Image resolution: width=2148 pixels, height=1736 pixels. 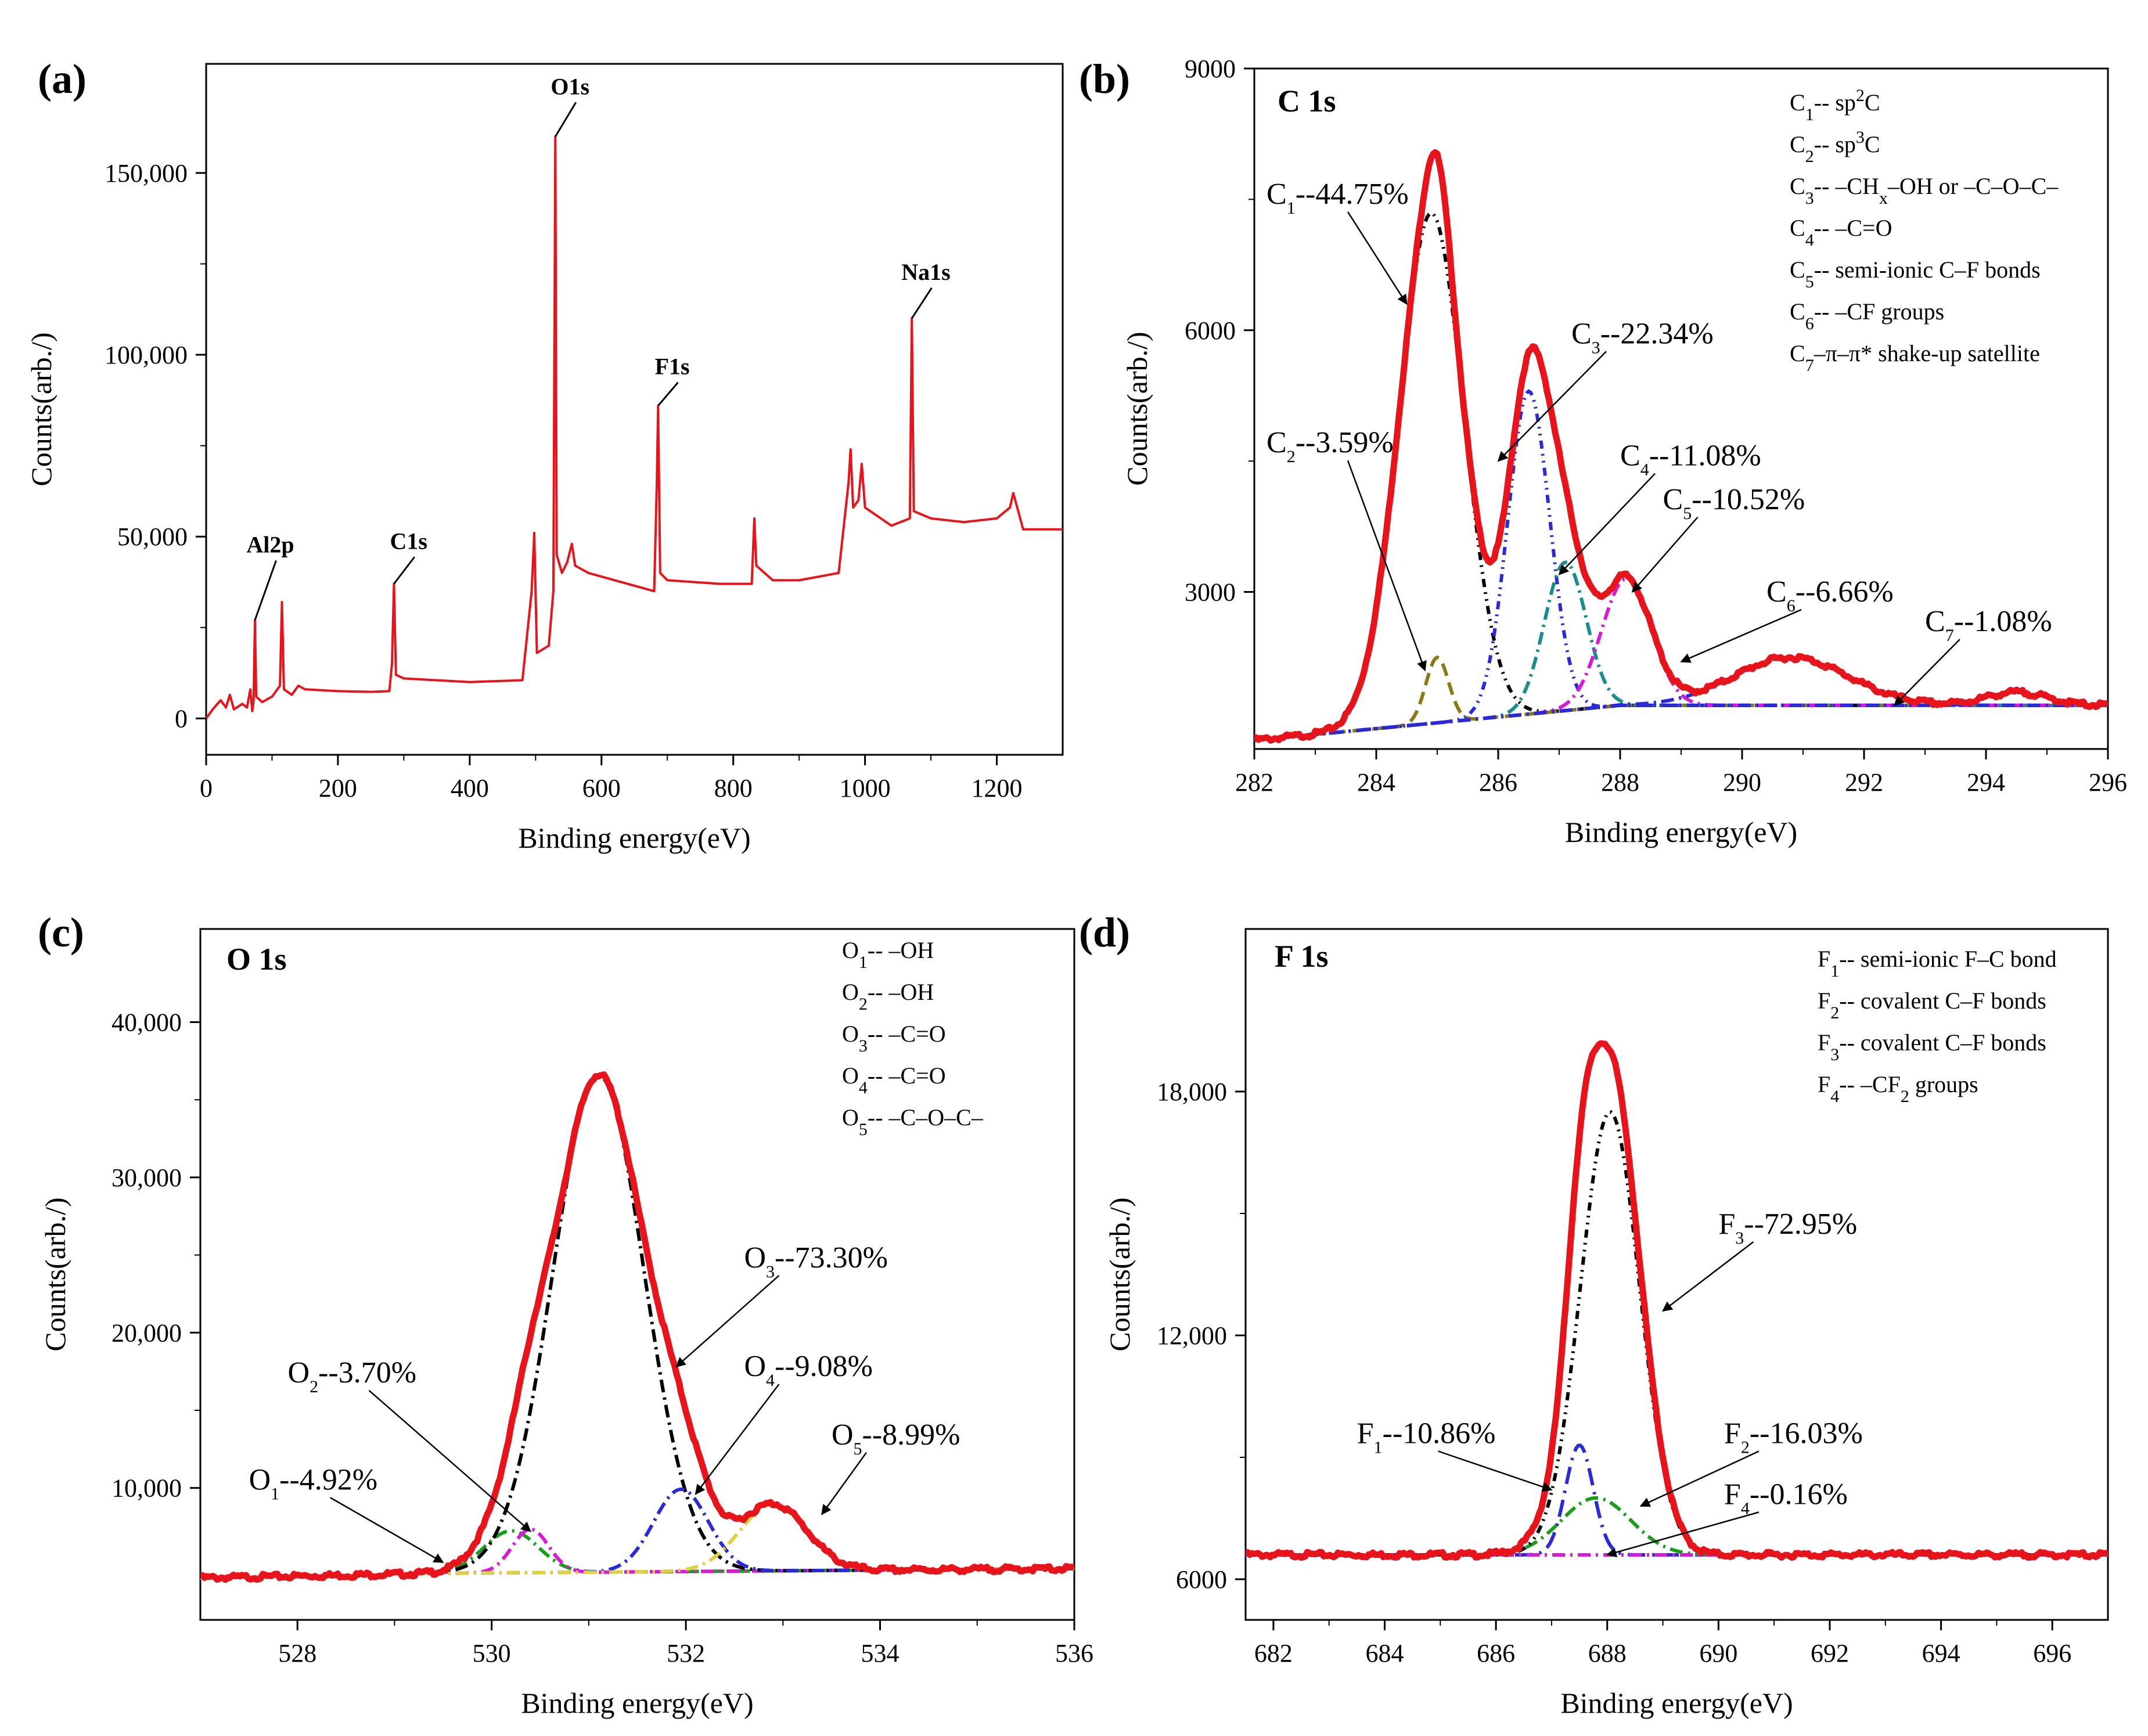 I want to click on y-tick-label: 6000, so click(x=1210, y=330).